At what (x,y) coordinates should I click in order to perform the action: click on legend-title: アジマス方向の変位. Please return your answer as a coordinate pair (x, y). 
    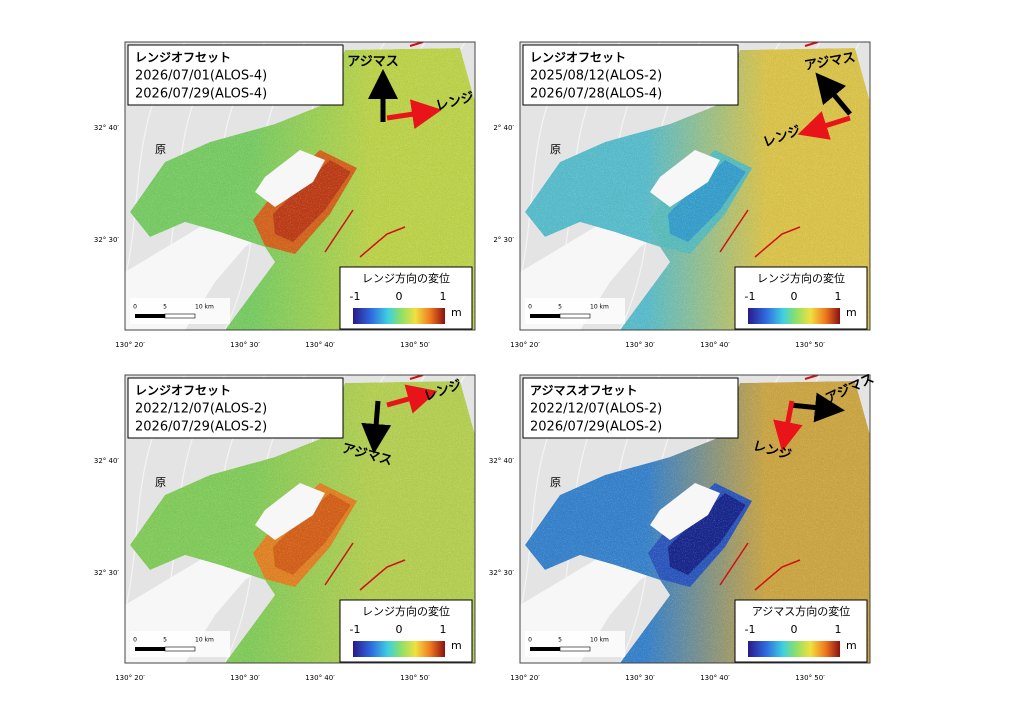
    Looking at the image, I should click on (801, 611).